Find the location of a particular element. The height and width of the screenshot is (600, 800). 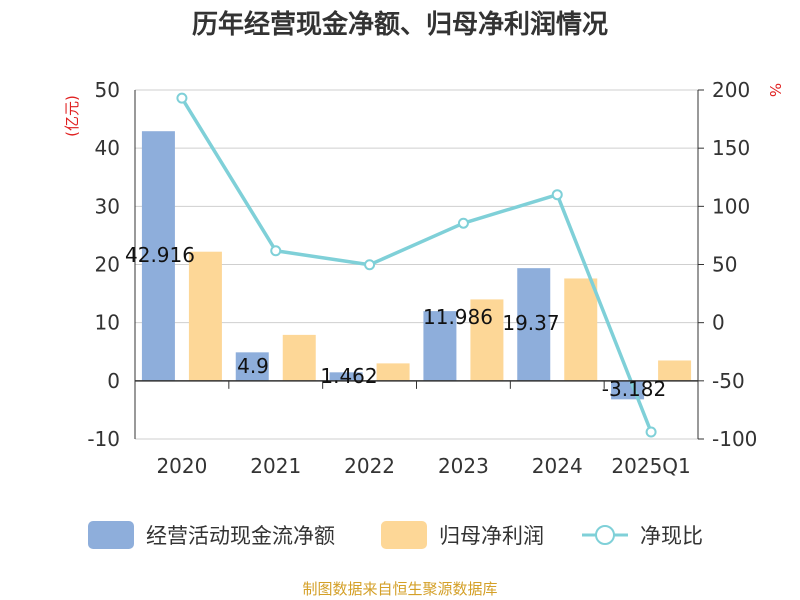

category-label: 2024 is located at coordinates (557, 466).